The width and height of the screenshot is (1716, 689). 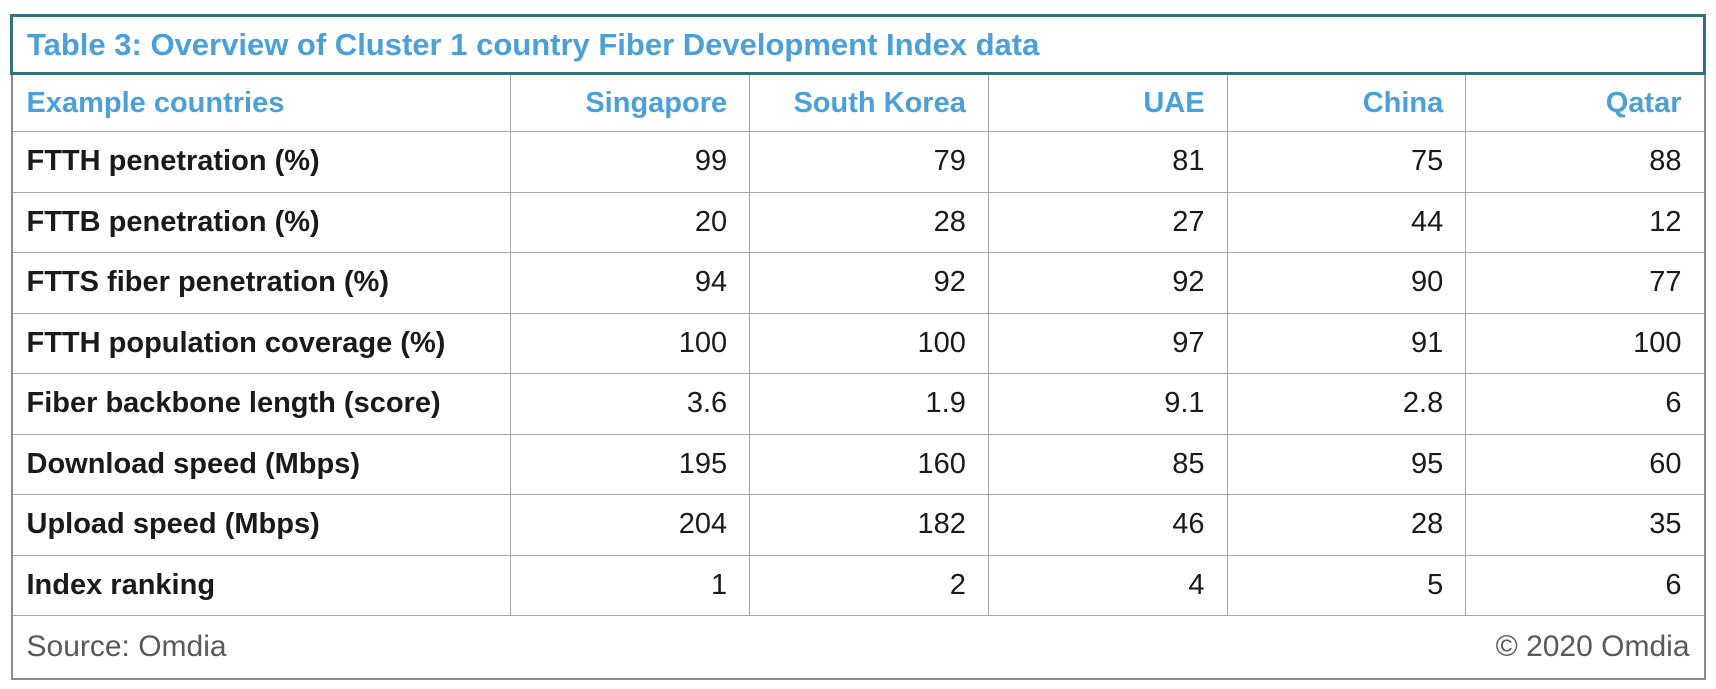 What do you see at coordinates (630, 102) in the screenshot?
I see `column-header-singapore: Singapore` at bounding box center [630, 102].